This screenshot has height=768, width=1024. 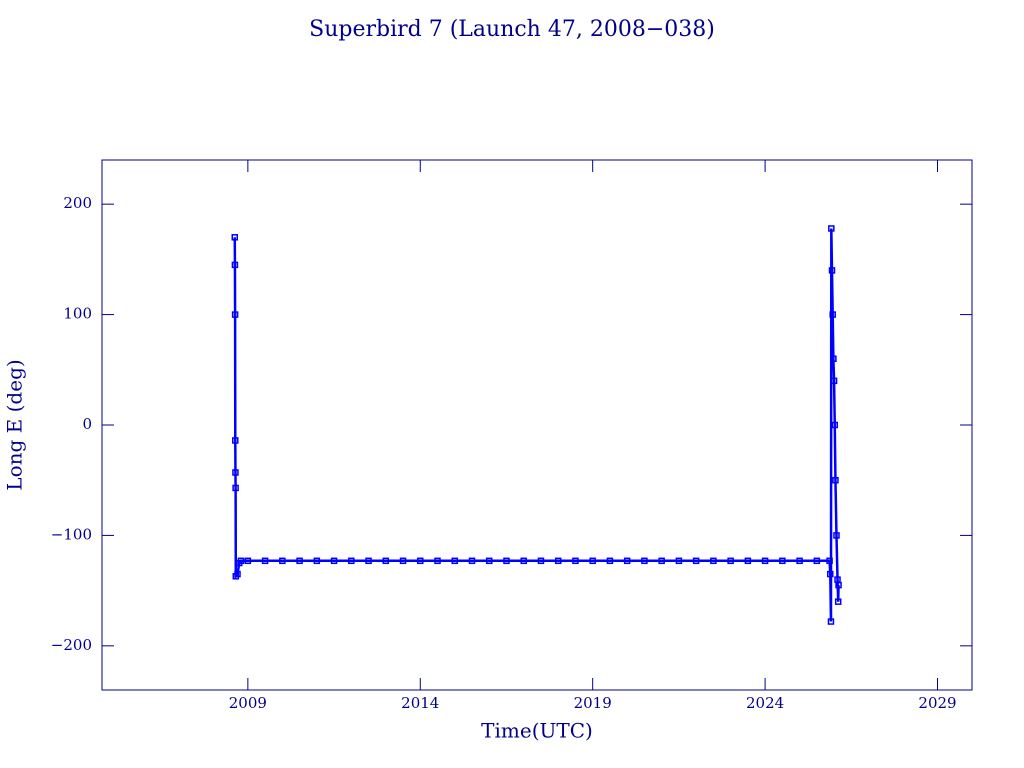 I want to click on x-tick-label: 2009, so click(x=248, y=703).